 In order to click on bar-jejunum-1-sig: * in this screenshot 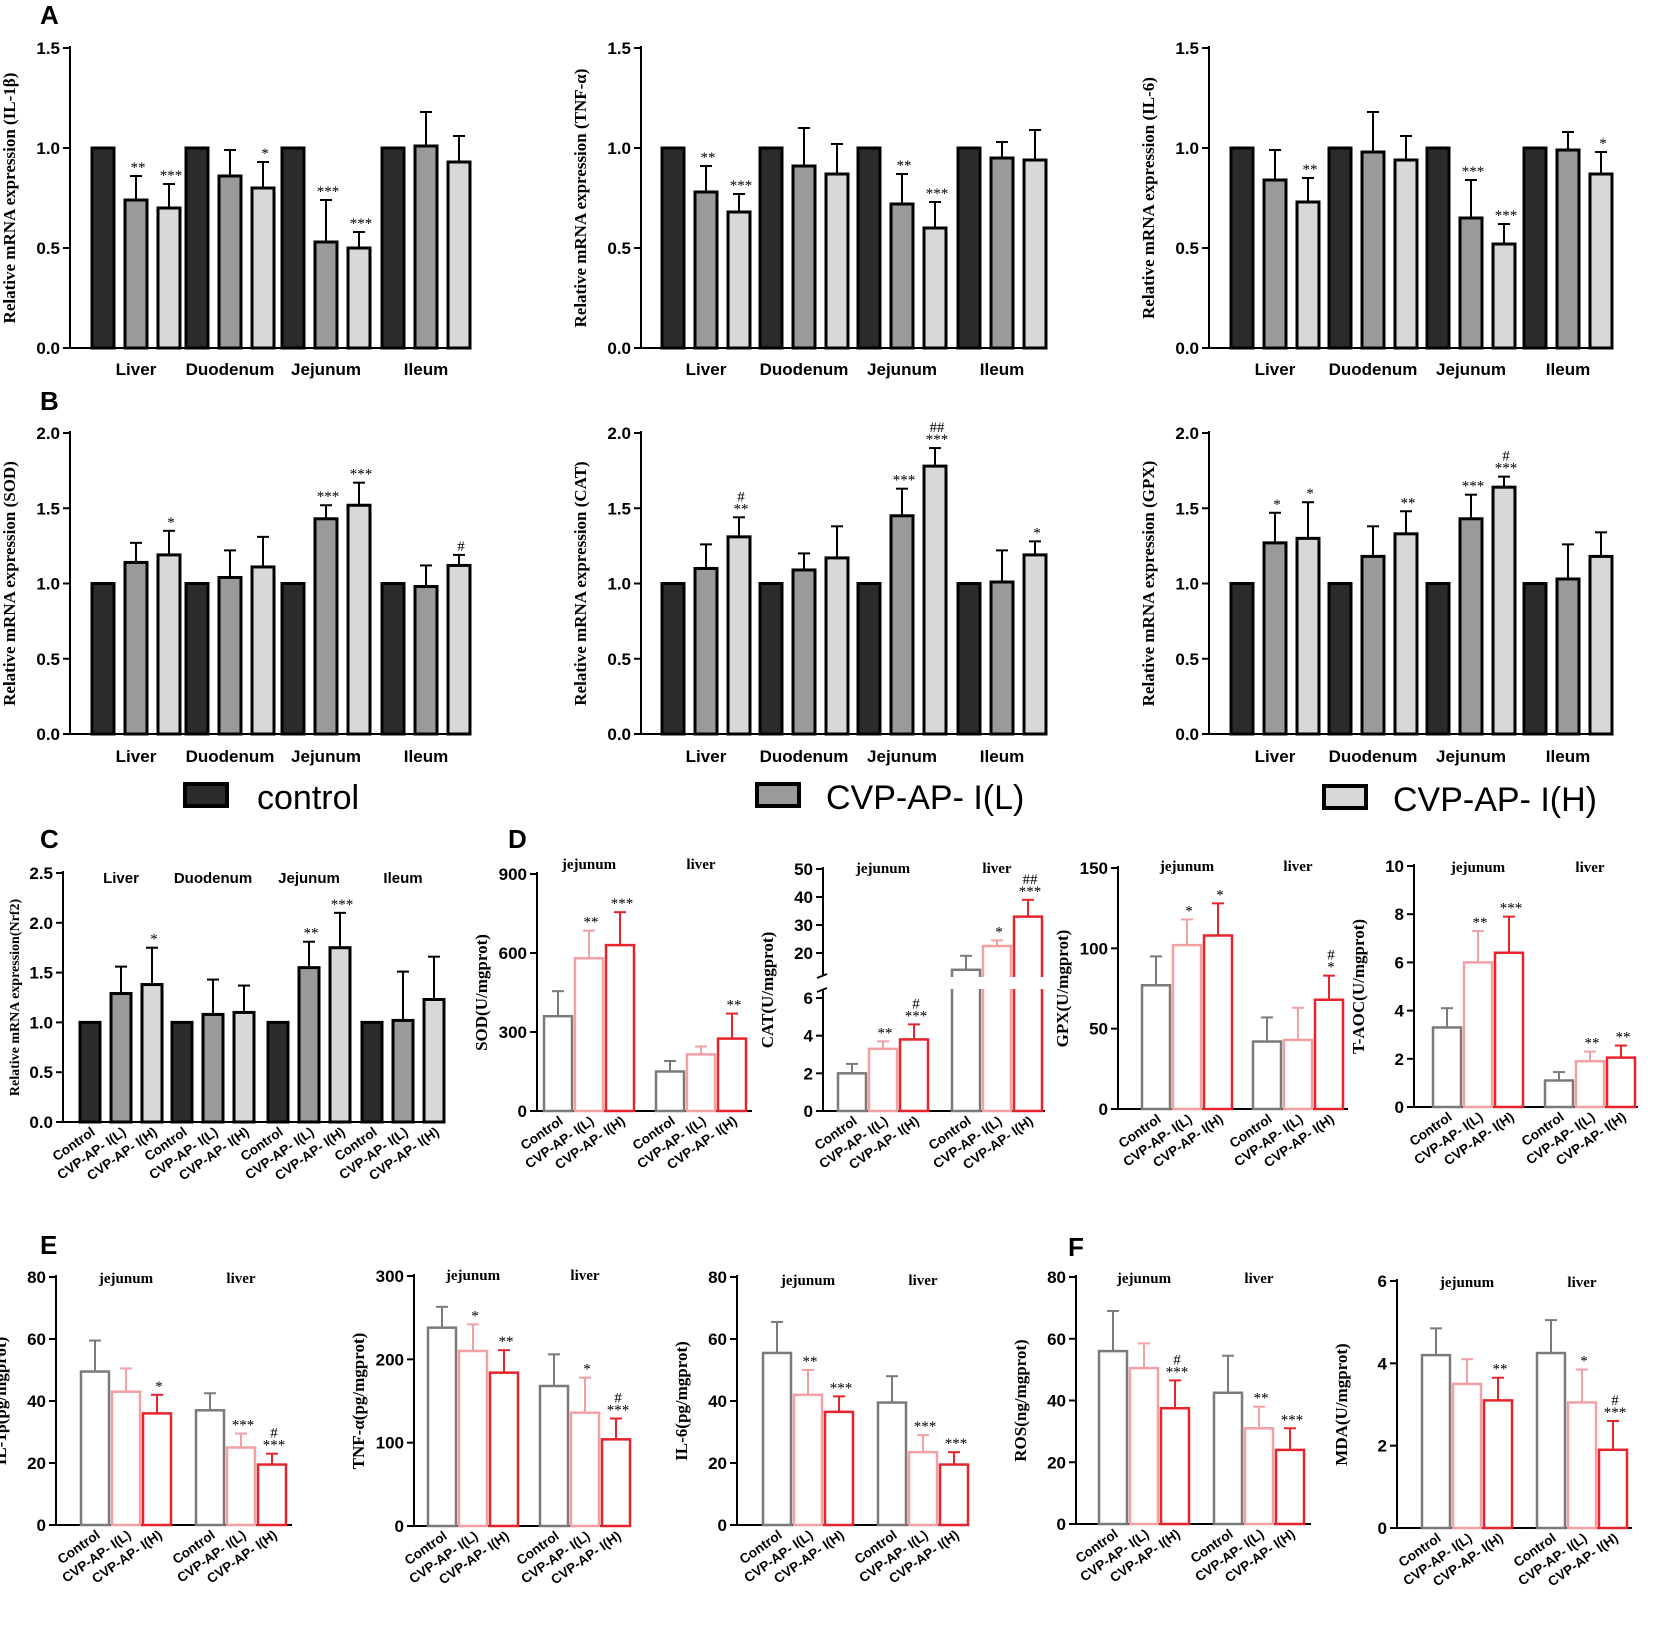, I will do `click(1189, 911)`.